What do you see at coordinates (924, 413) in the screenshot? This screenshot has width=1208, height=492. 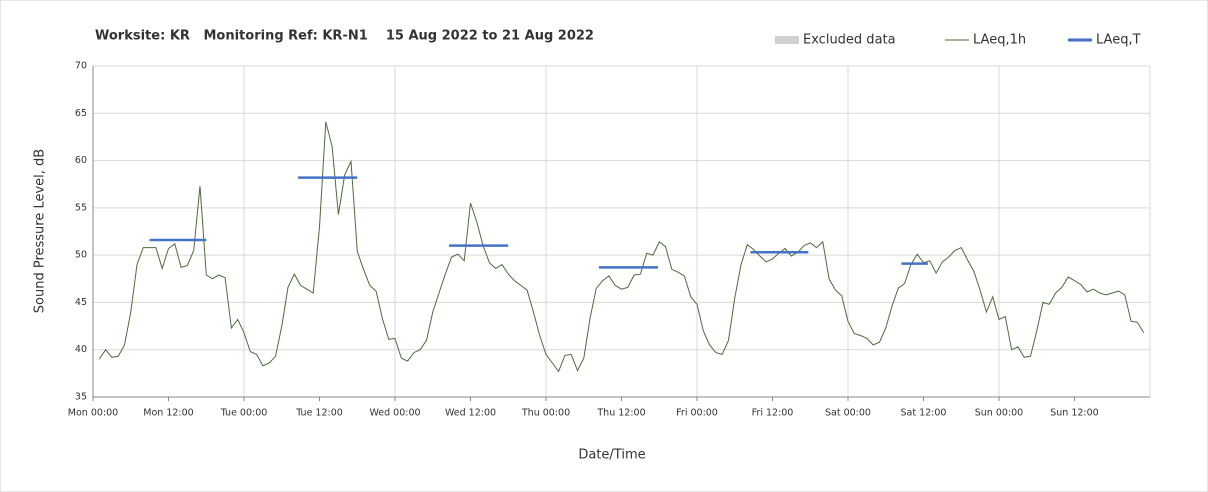 I see `x-tick-label: Sat 12:00` at bounding box center [924, 413].